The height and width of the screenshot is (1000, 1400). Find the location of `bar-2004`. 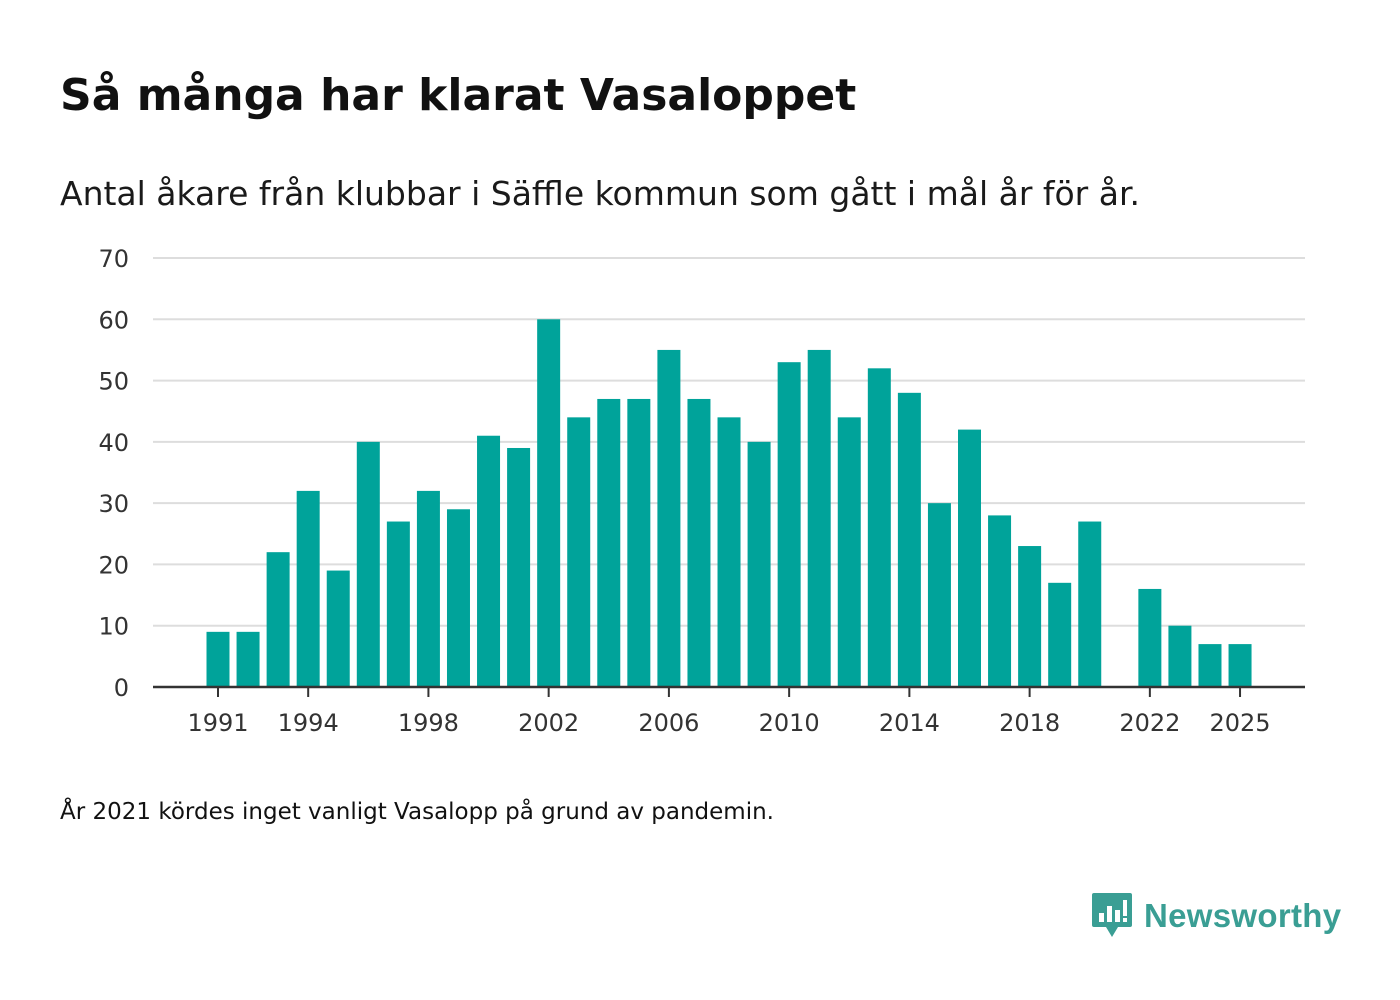

bar-2004 is located at coordinates (609, 542).